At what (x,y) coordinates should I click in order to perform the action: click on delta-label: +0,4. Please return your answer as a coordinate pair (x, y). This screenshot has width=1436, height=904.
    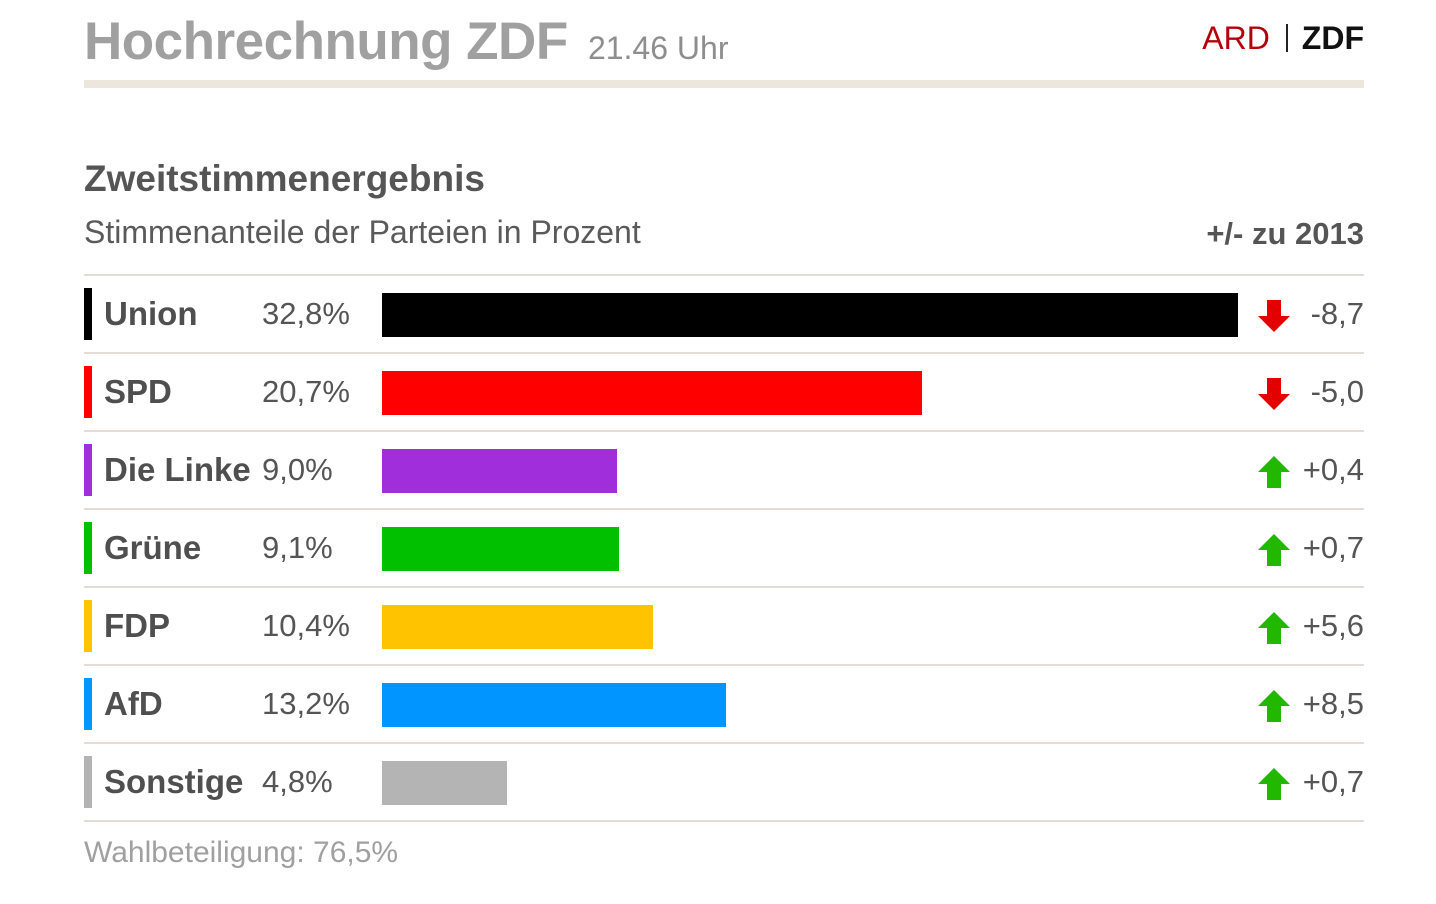
    Looking at the image, I should click on (1333, 469).